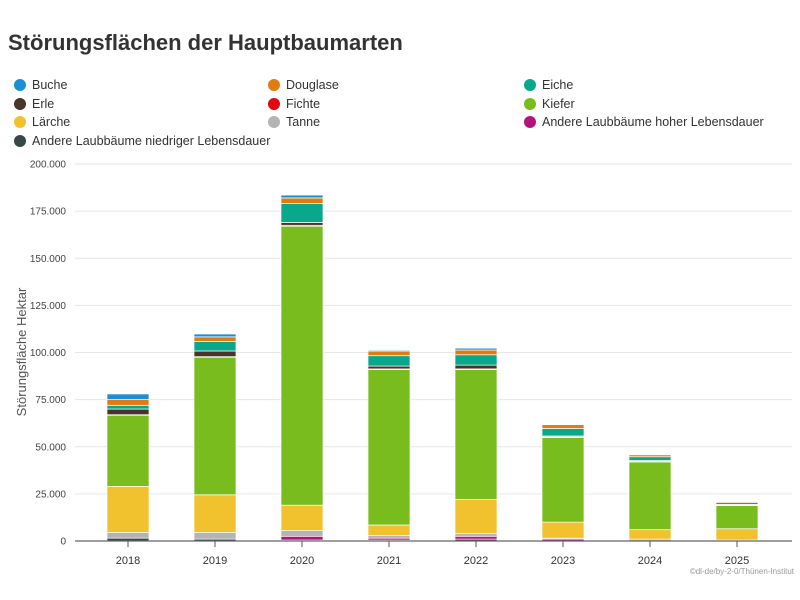 The width and height of the screenshot is (800, 600). Describe the element at coordinates (737, 561) in the screenshot. I see `x-tick-label: 2025` at that location.